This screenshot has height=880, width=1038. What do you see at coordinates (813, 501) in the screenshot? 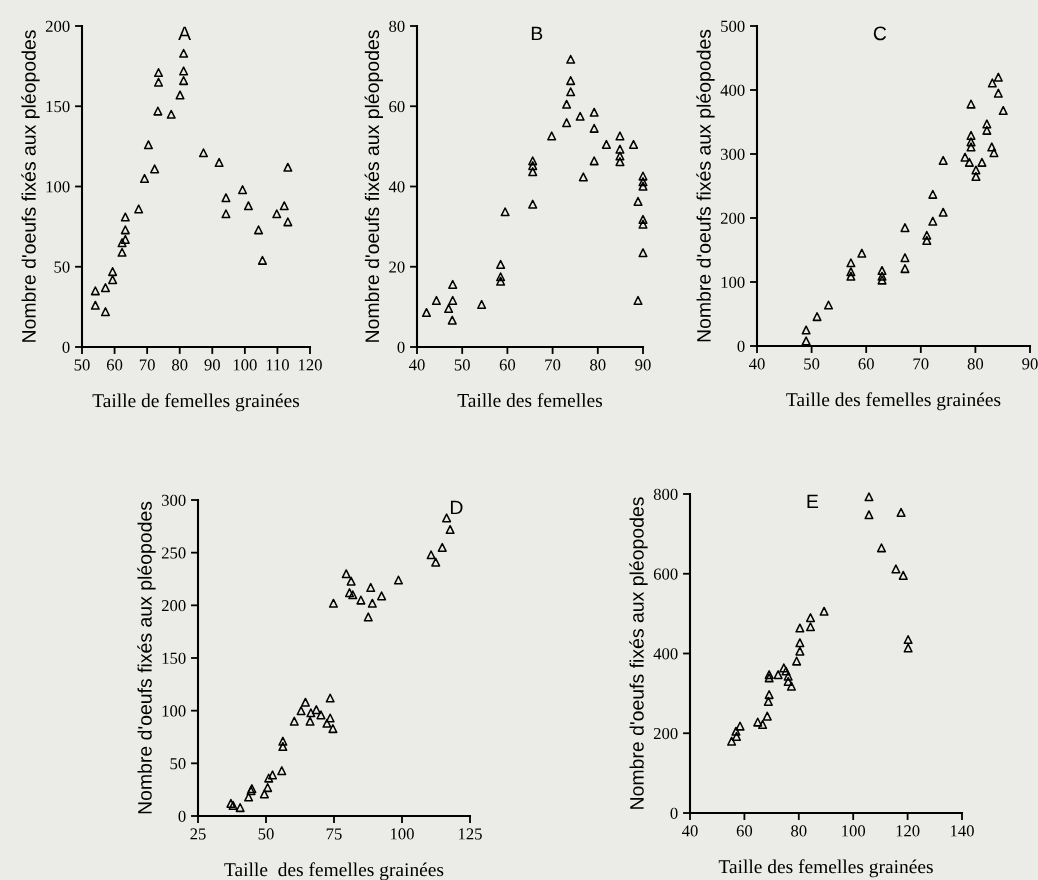
I see `chart-title: E` at bounding box center [813, 501].